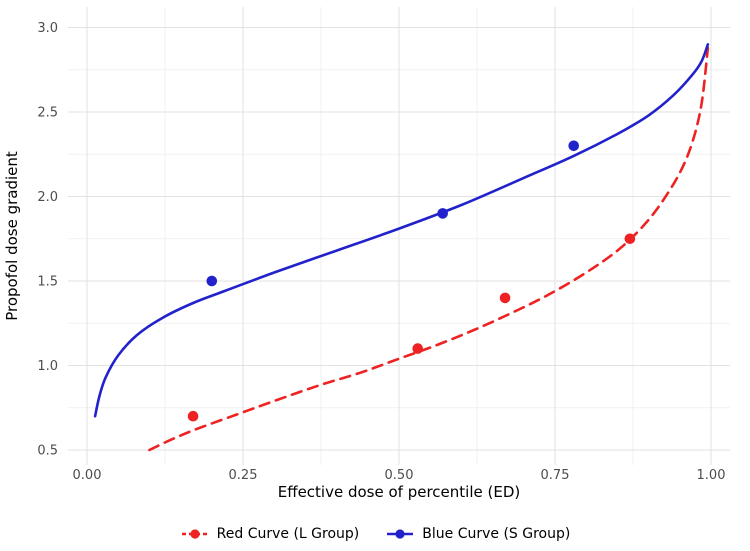  I want to click on y-tick-label: 2.0, so click(47, 197).